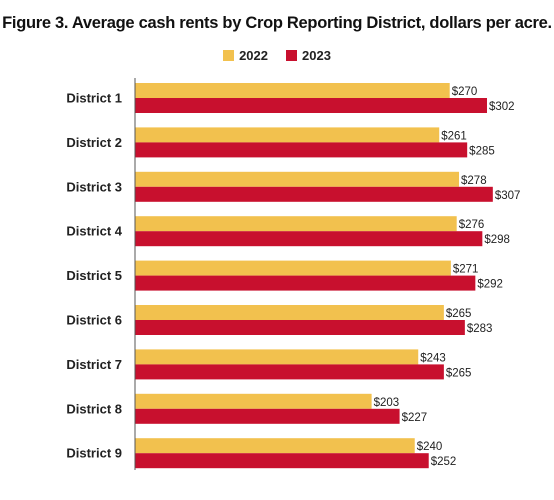 The width and height of the screenshot is (554, 500). What do you see at coordinates (433, 358) in the screenshot?
I see `value-label-2022-district-7: $243` at bounding box center [433, 358].